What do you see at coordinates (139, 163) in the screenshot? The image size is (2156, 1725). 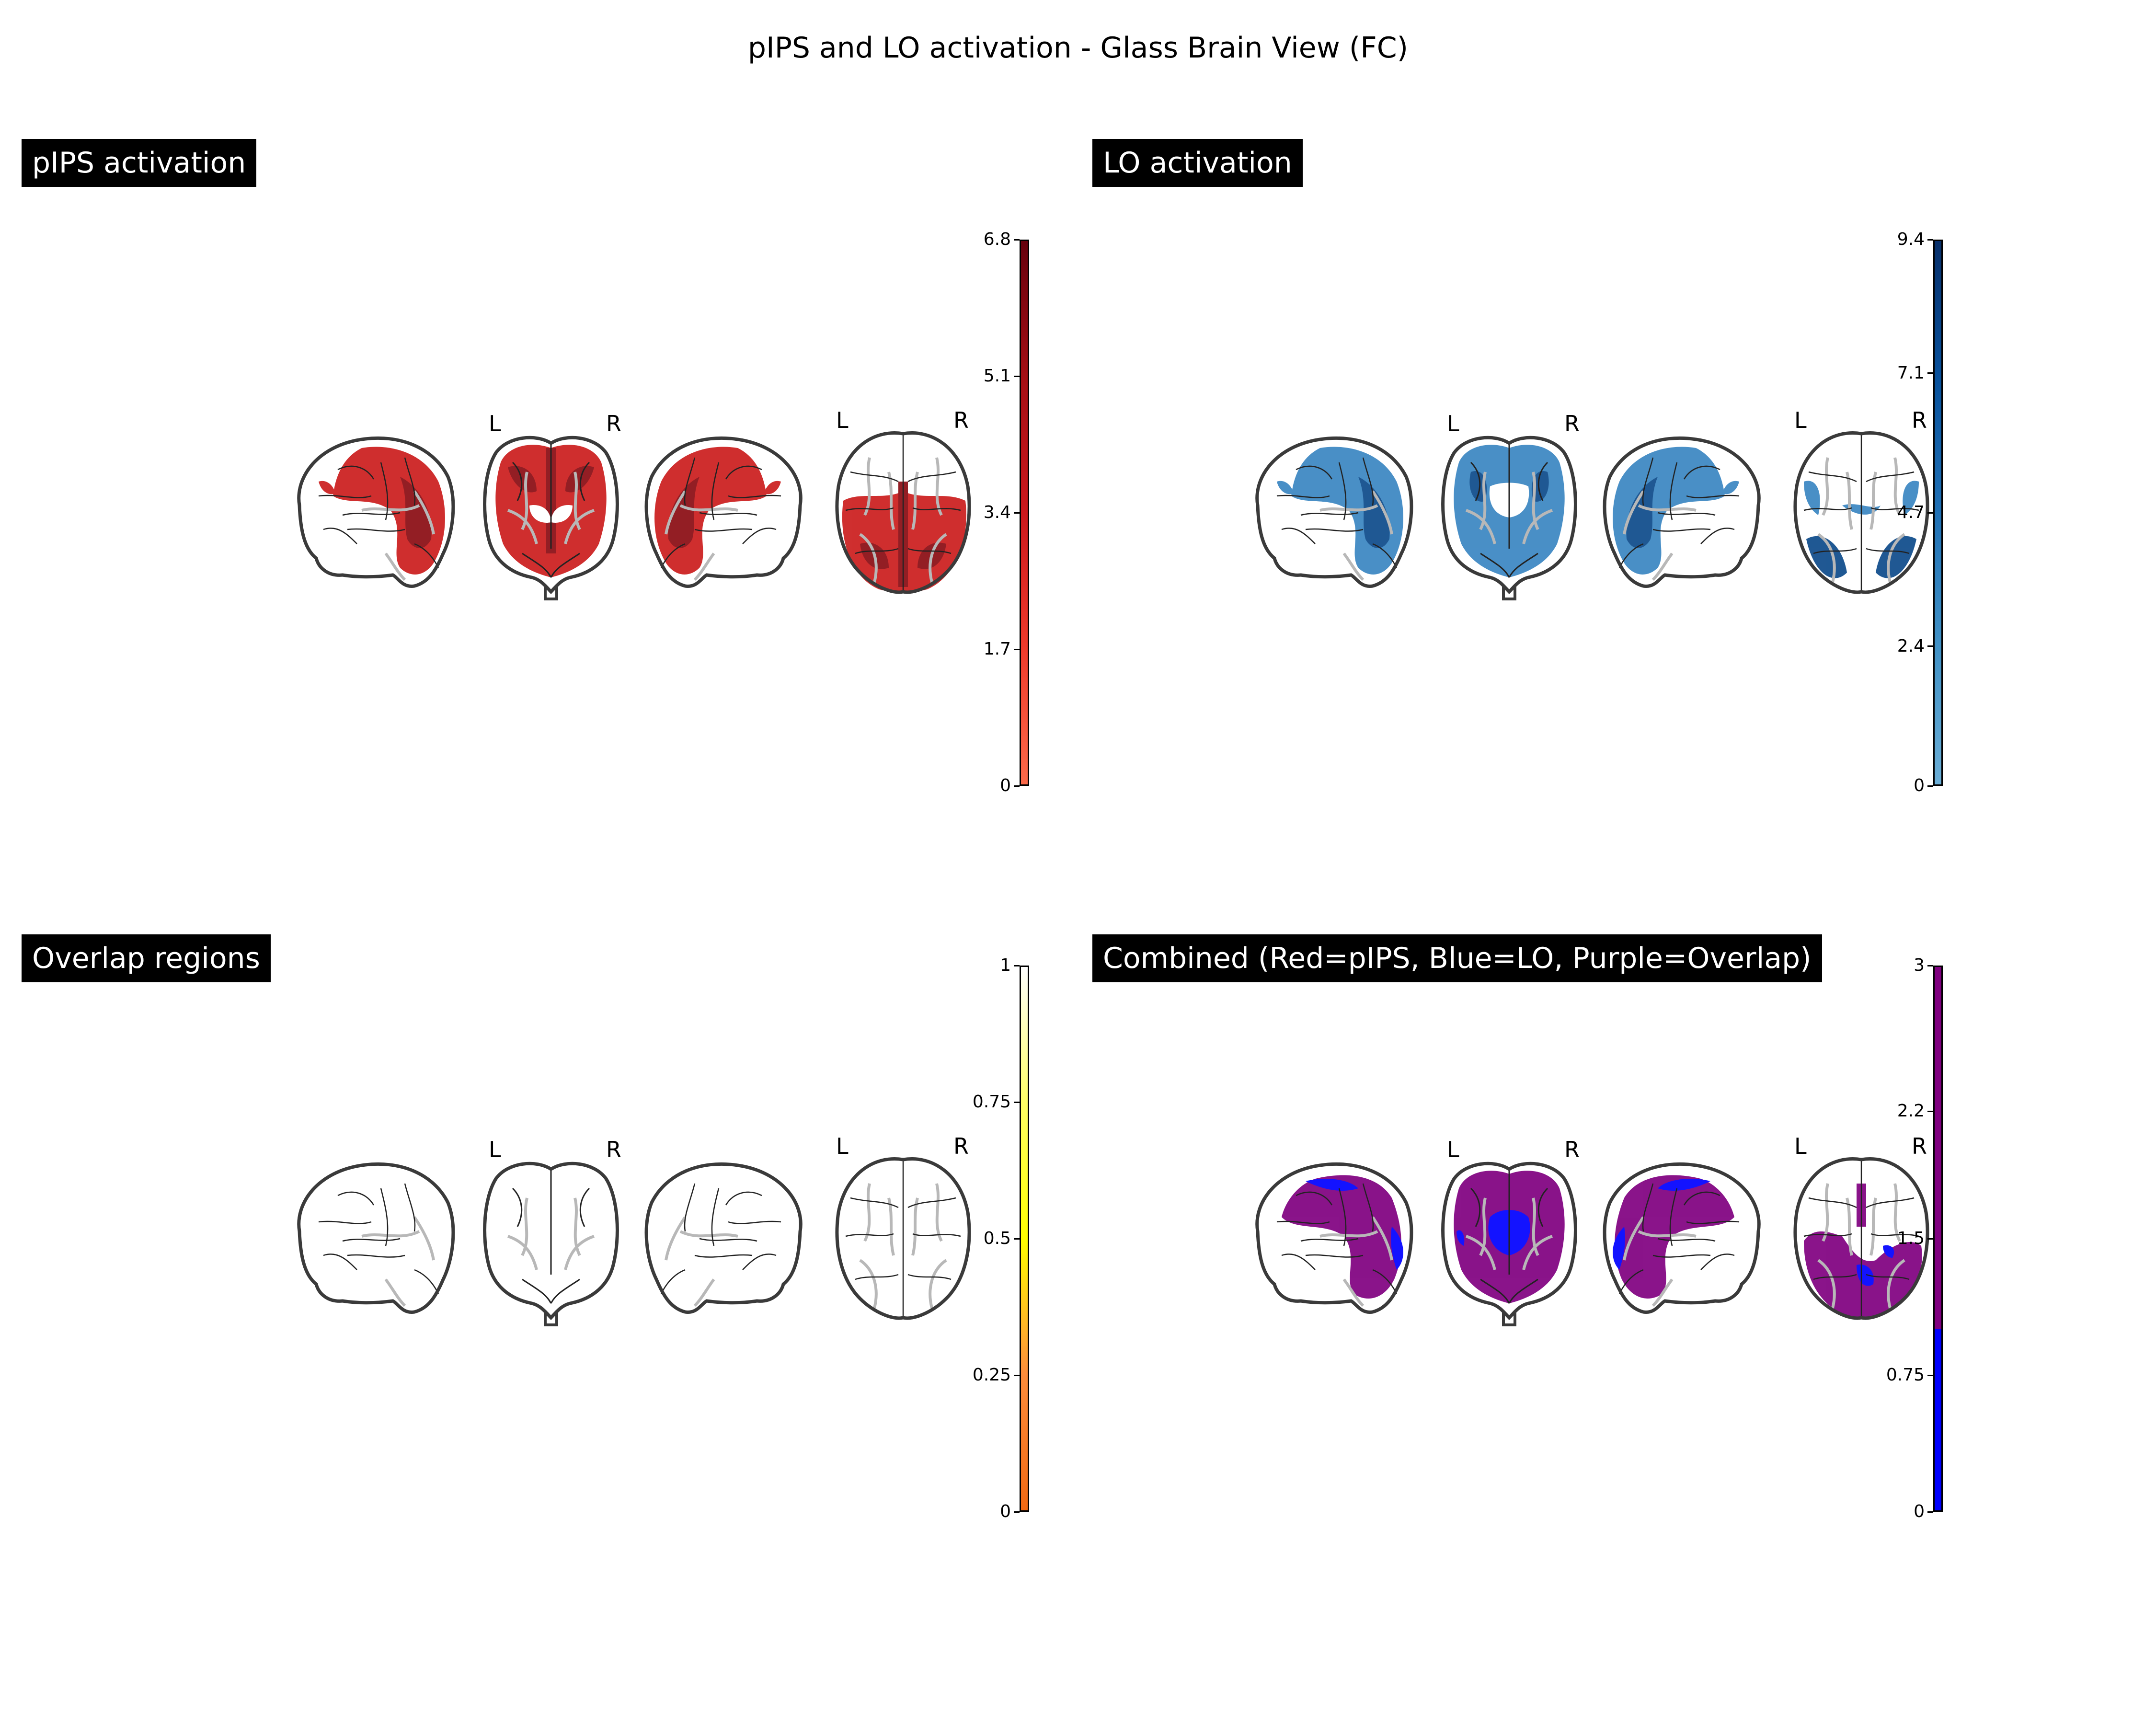 I see `panel-title: pIPS activation` at bounding box center [139, 163].